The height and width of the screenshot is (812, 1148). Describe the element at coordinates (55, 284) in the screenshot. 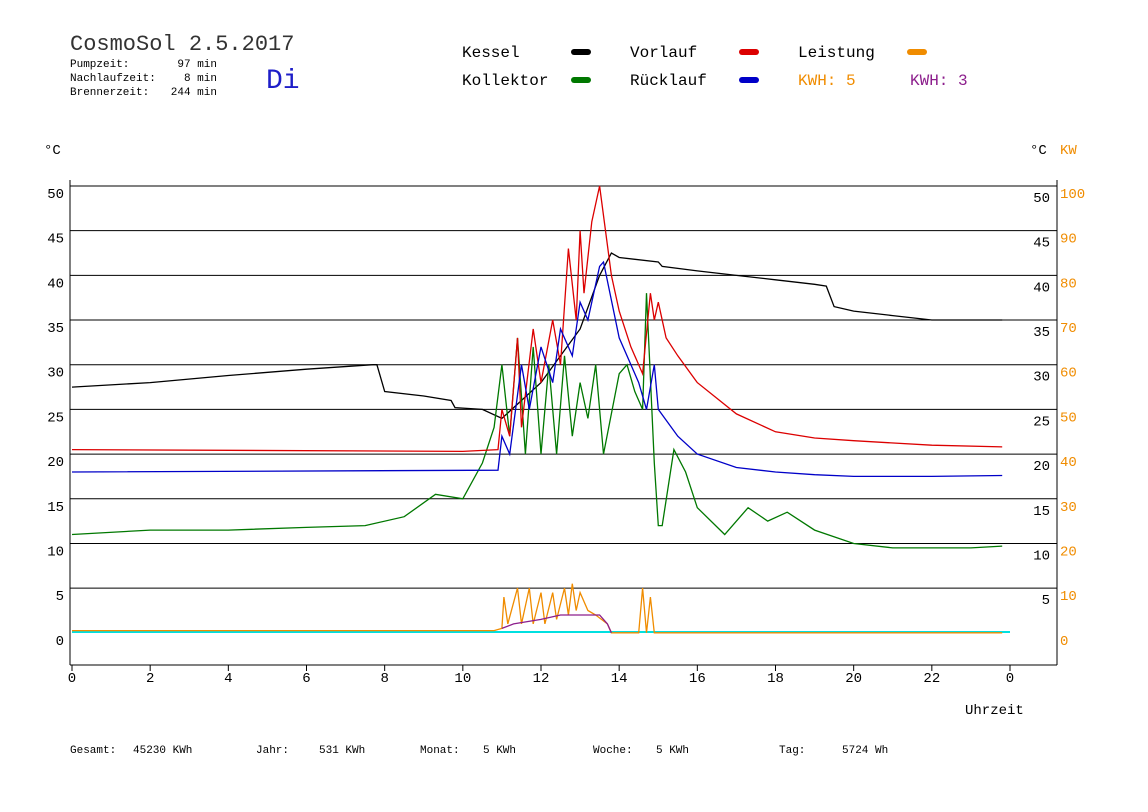

I see `y-tick-label: 40` at that location.